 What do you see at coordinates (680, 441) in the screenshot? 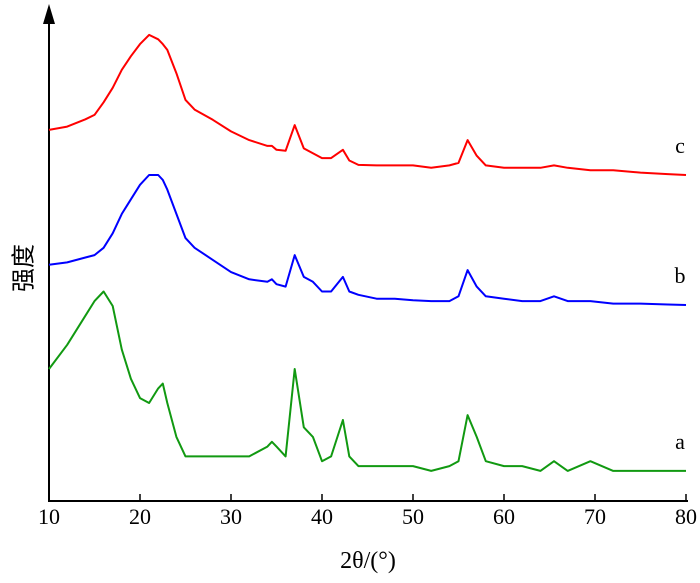
I see `series-label: a` at bounding box center [680, 441].